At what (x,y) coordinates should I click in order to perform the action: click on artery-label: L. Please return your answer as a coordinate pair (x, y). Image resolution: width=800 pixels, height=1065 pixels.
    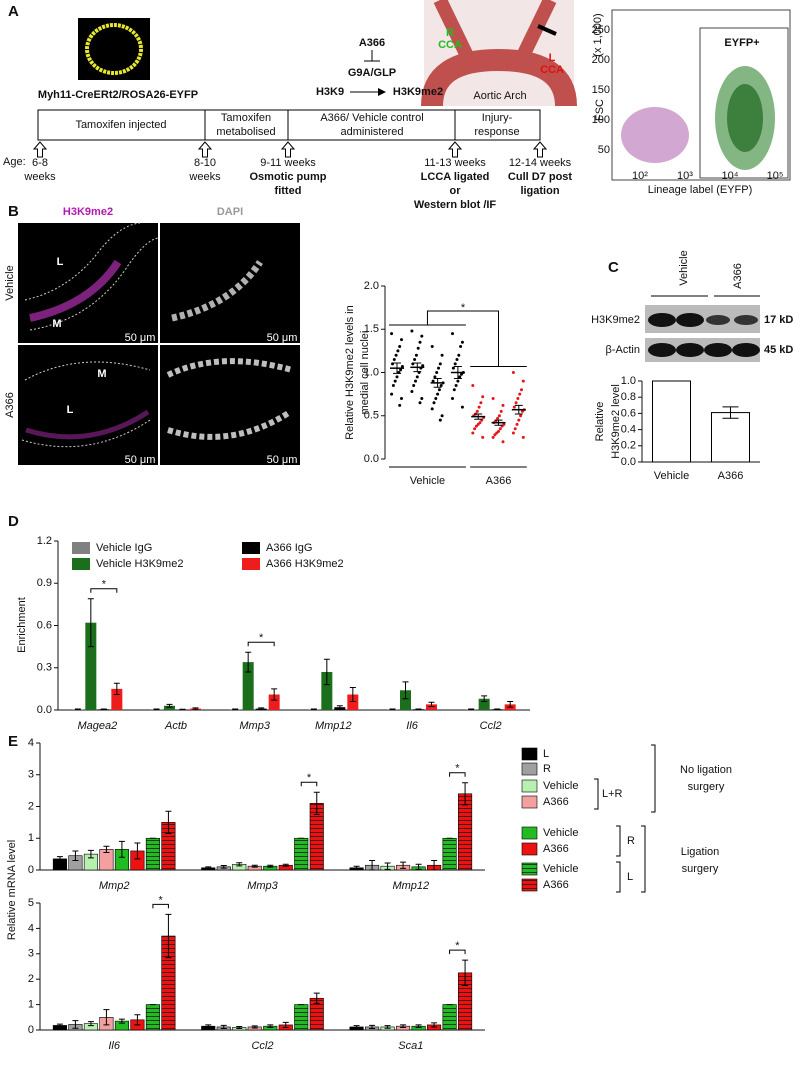
    Looking at the image, I should click on (552, 58).